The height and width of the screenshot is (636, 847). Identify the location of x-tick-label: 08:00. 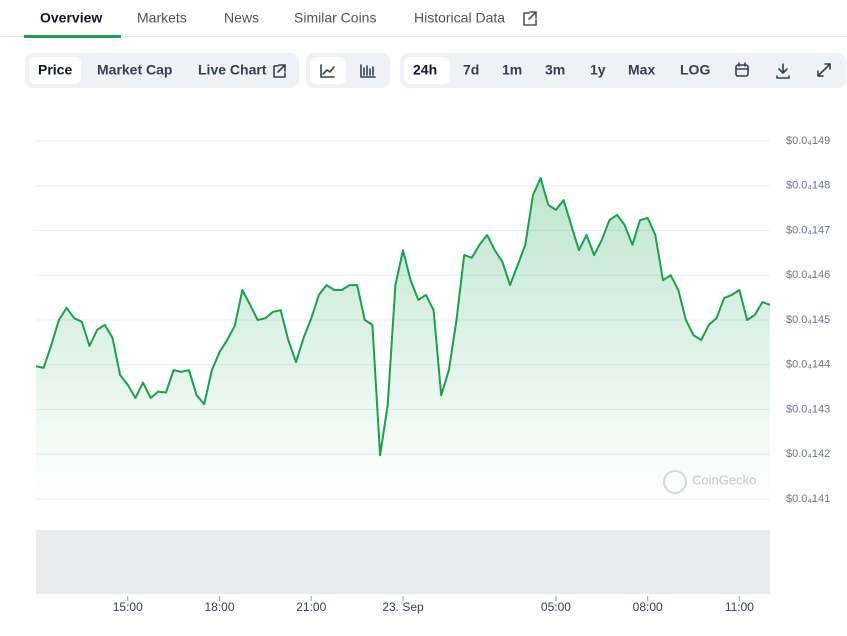
(648, 607).